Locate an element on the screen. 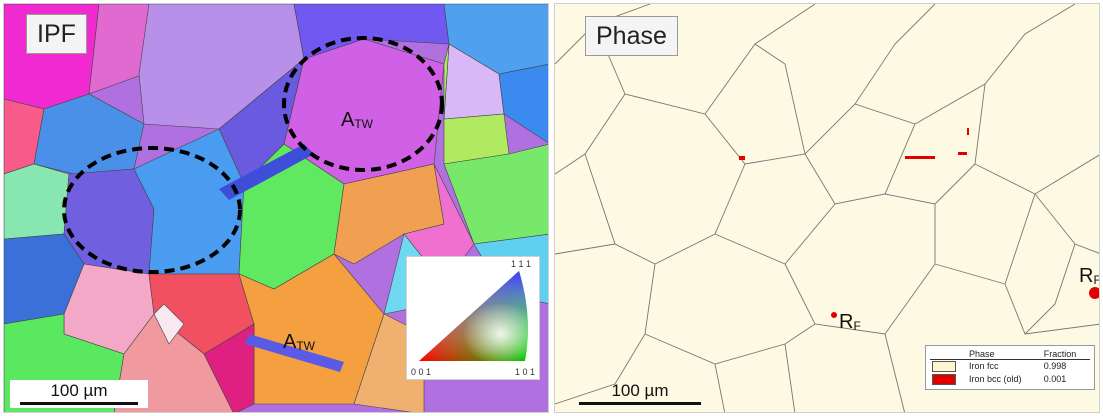 This screenshot has width=1103, height=416. legend-row: Iron bcc (old) 0.001 is located at coordinates (1010, 379).